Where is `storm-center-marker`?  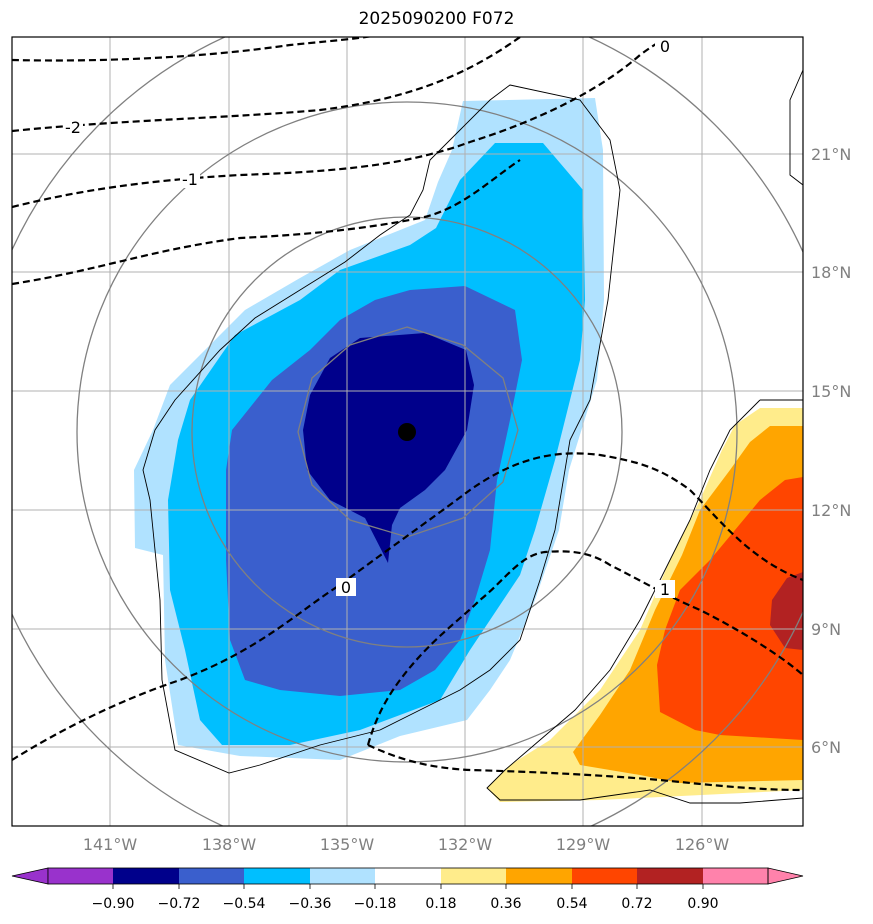
storm-center-marker is located at coordinates (407, 432).